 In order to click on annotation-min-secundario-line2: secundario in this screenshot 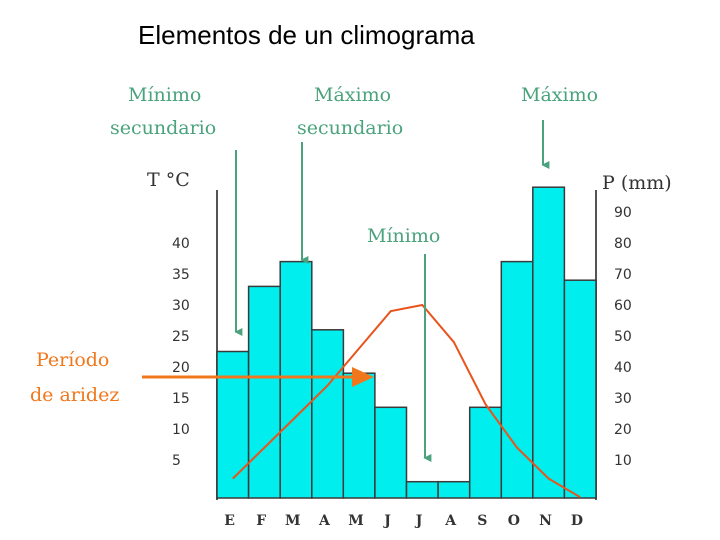, I will do `click(163, 128)`.